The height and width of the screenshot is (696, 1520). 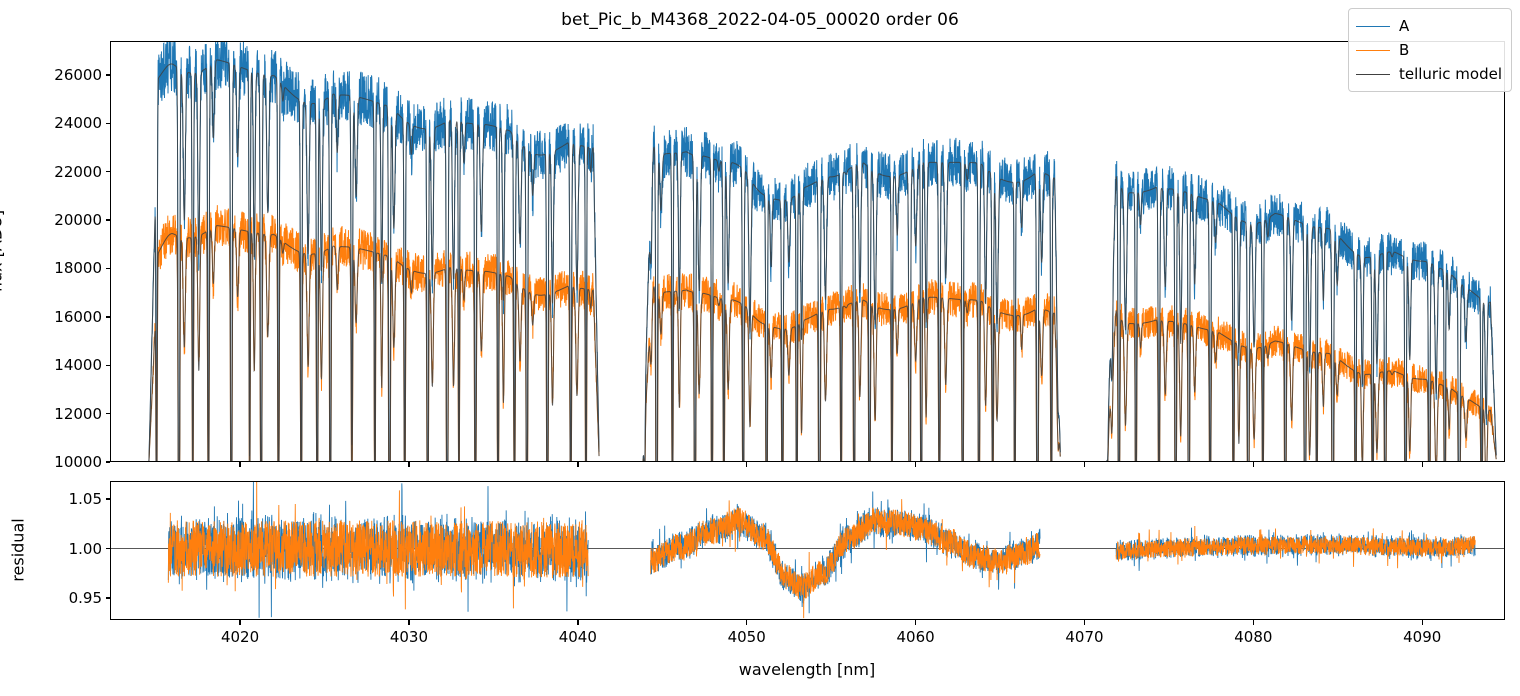 What do you see at coordinates (78, 268) in the screenshot?
I see `flux-ytick-label: 18000` at bounding box center [78, 268].